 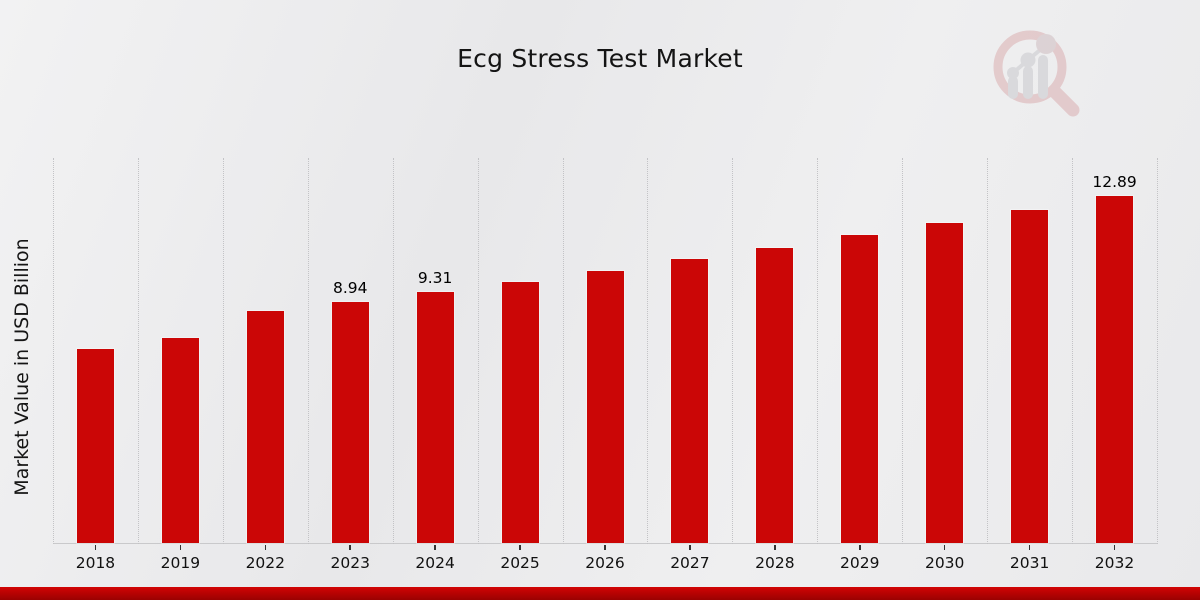 What do you see at coordinates (350, 563) in the screenshot?
I see `x-tick-label-2023: 2023` at bounding box center [350, 563].